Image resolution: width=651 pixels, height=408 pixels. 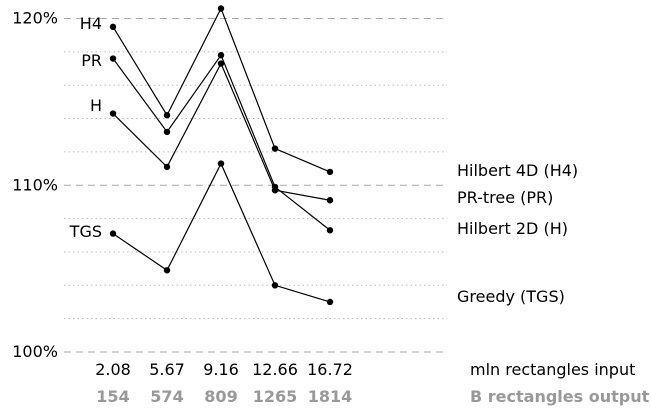 I want to click on x2-tick-label: 574, so click(x=166, y=396).